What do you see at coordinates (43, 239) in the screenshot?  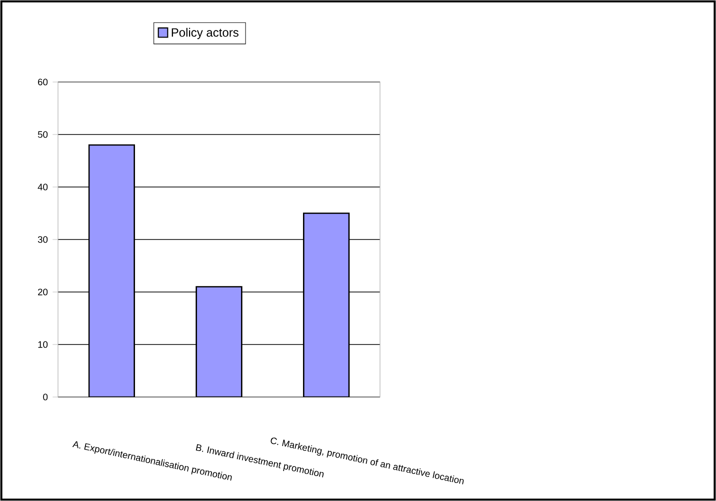 I see `y-tick-label: 30` at bounding box center [43, 239].